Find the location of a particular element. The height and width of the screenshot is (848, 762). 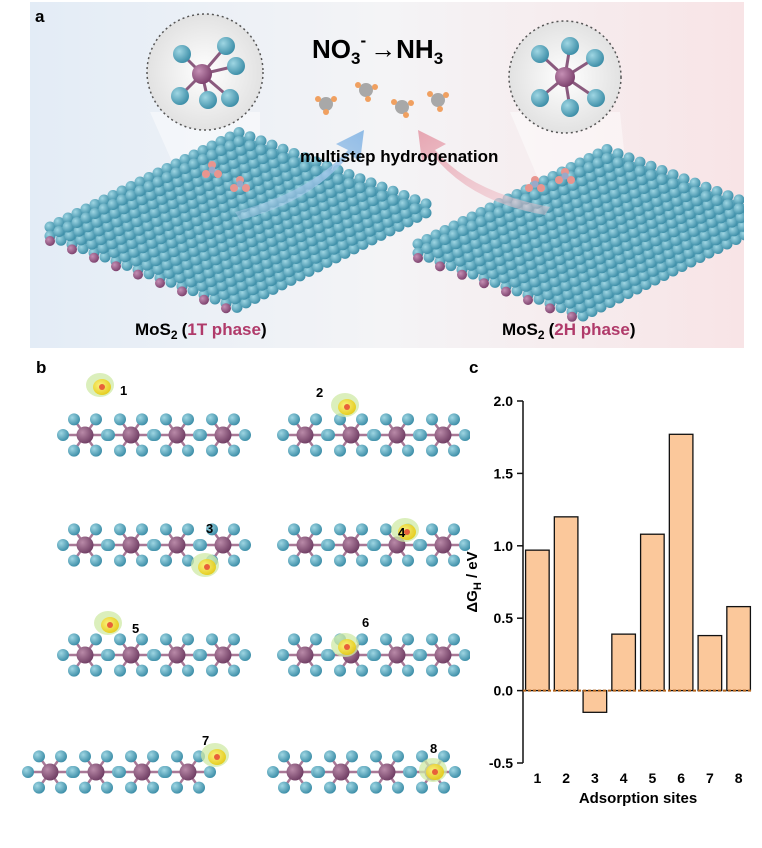

x-tick-label: 1 is located at coordinates (537, 778).